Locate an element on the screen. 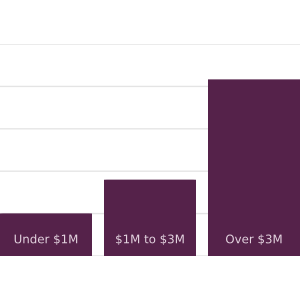 Image resolution: width=300 pixels, height=300 pixels. x-tick-label: Under $1M is located at coordinates (46, 239).